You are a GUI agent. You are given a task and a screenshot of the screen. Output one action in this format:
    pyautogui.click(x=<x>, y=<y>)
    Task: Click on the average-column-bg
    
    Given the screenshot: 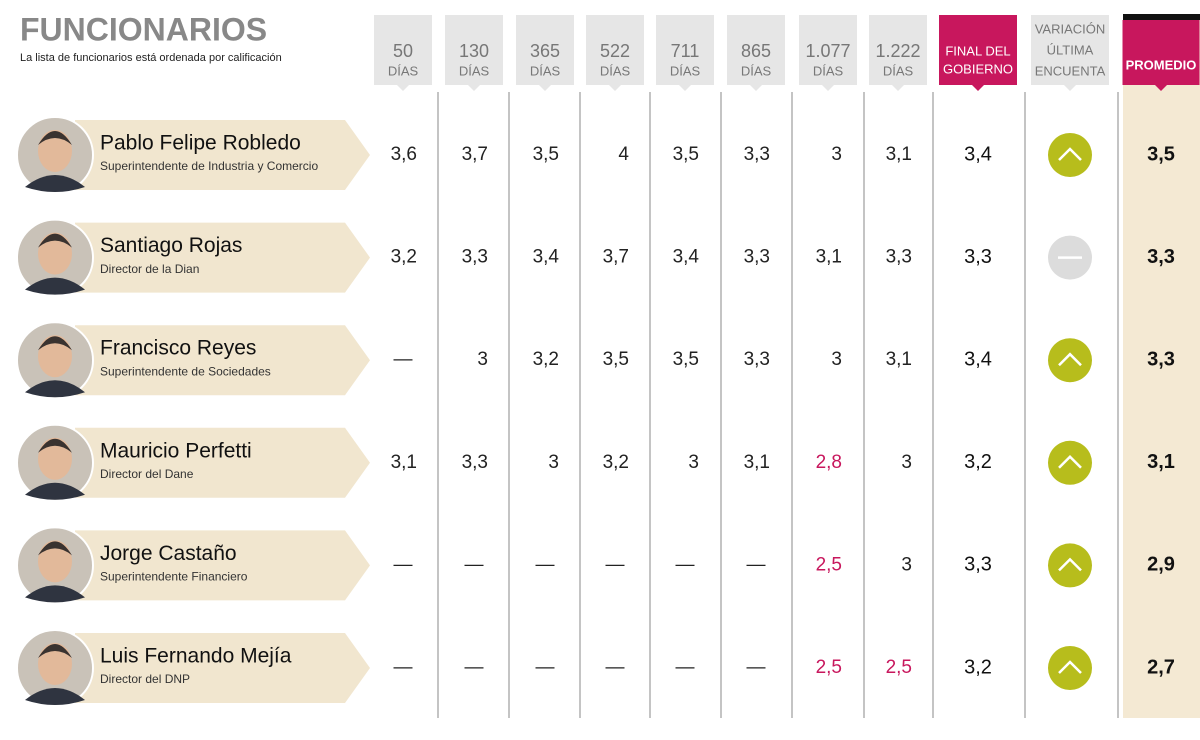 What is the action you would take?
    pyautogui.click(x=1161, y=366)
    